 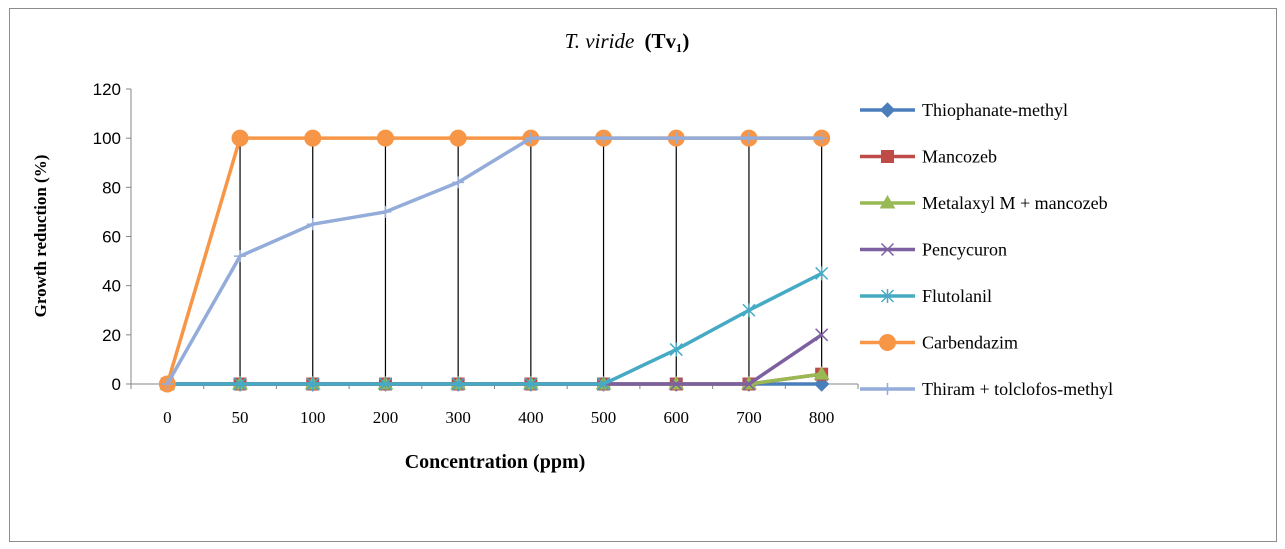 What do you see at coordinates (531, 417) in the screenshot?
I see `x-tick-label: 400` at bounding box center [531, 417].